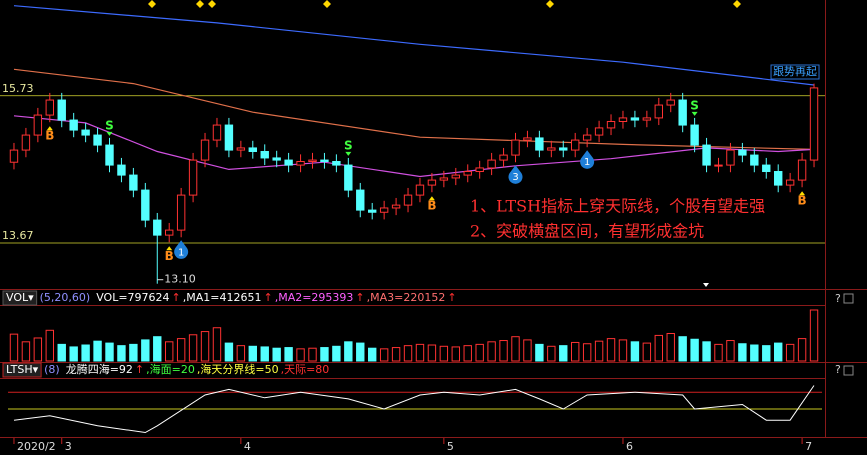 Image resolution: width=867 pixels, height=455 pixels. I want to click on badge-label: 1, so click(587, 162).